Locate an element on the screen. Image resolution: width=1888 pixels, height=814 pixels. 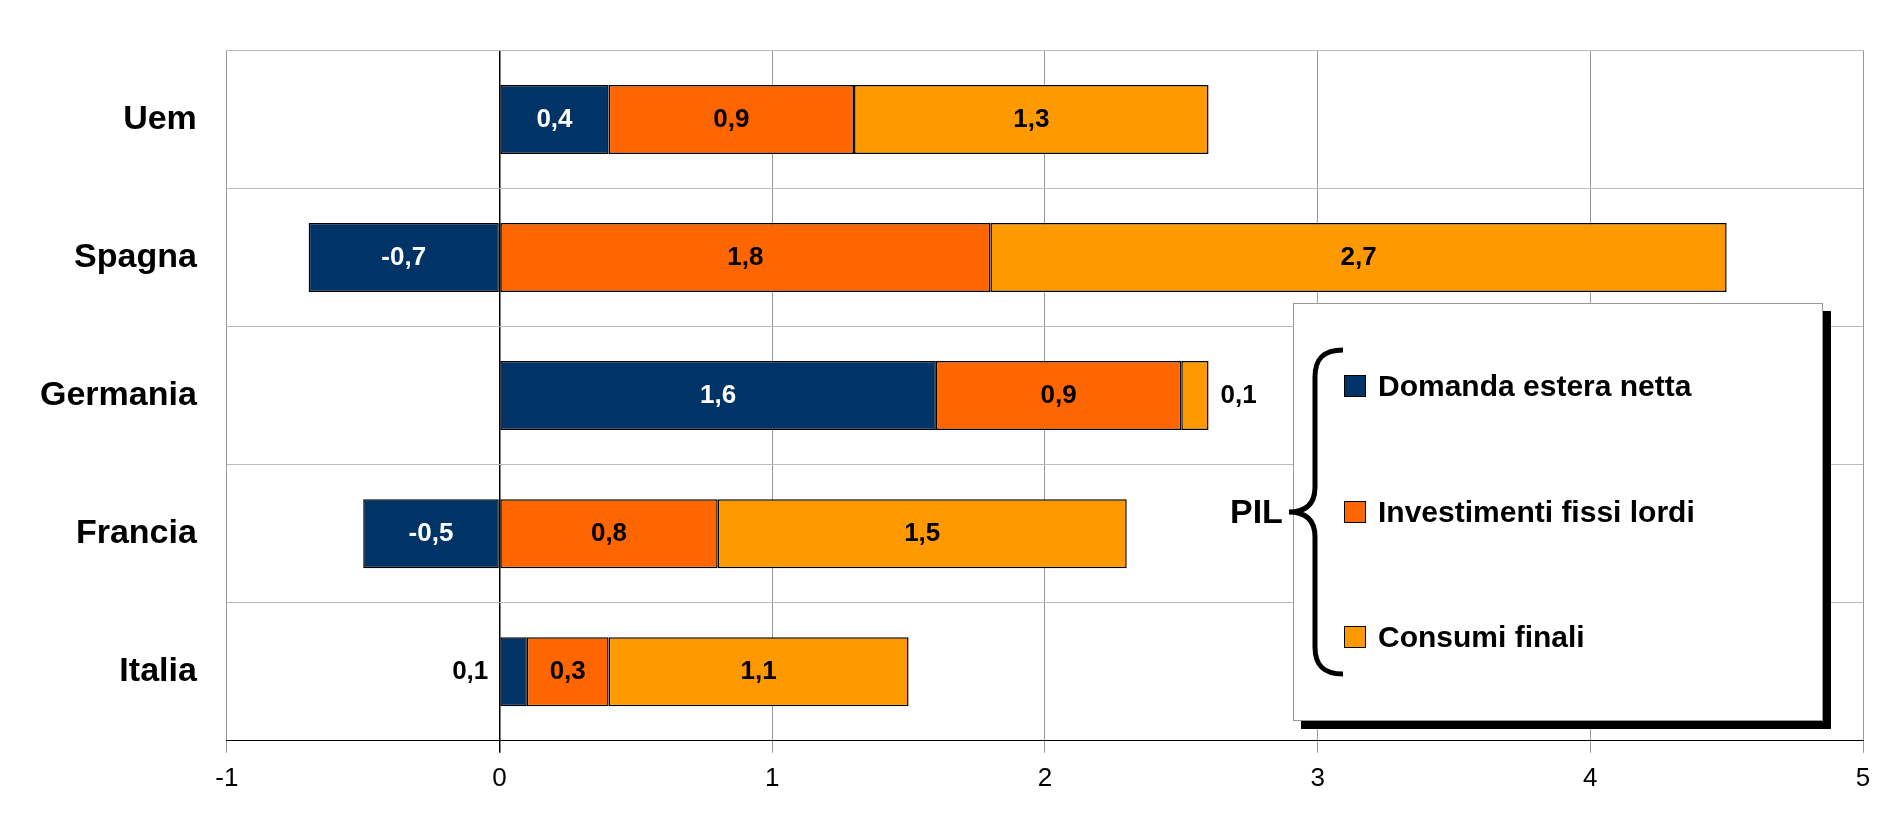
x-tick-label: 2 is located at coordinates (1045, 776).